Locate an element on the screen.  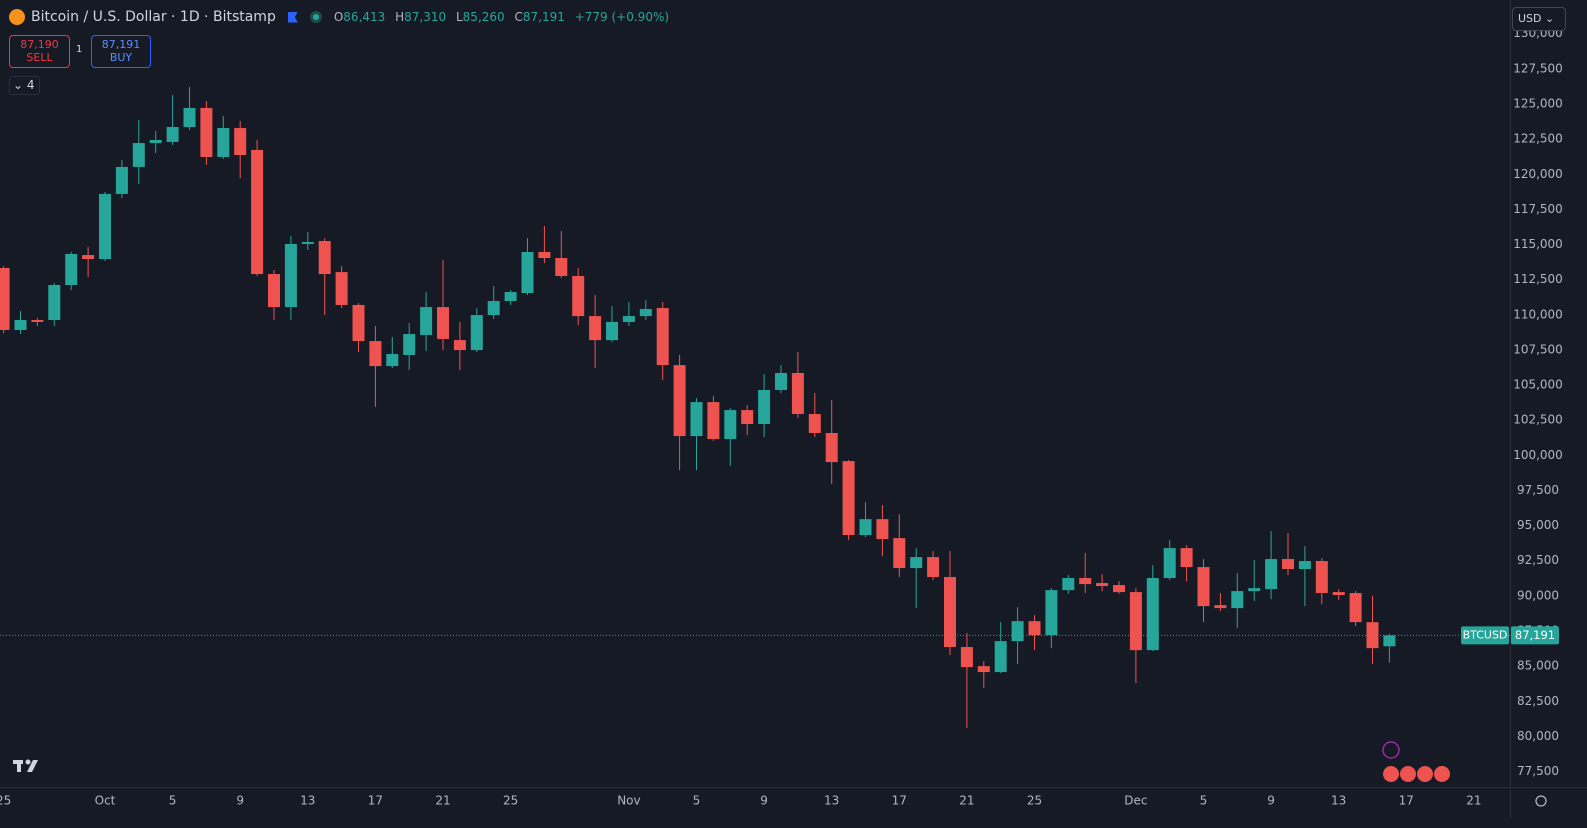
indicator-count: 4 is located at coordinates (30, 85).